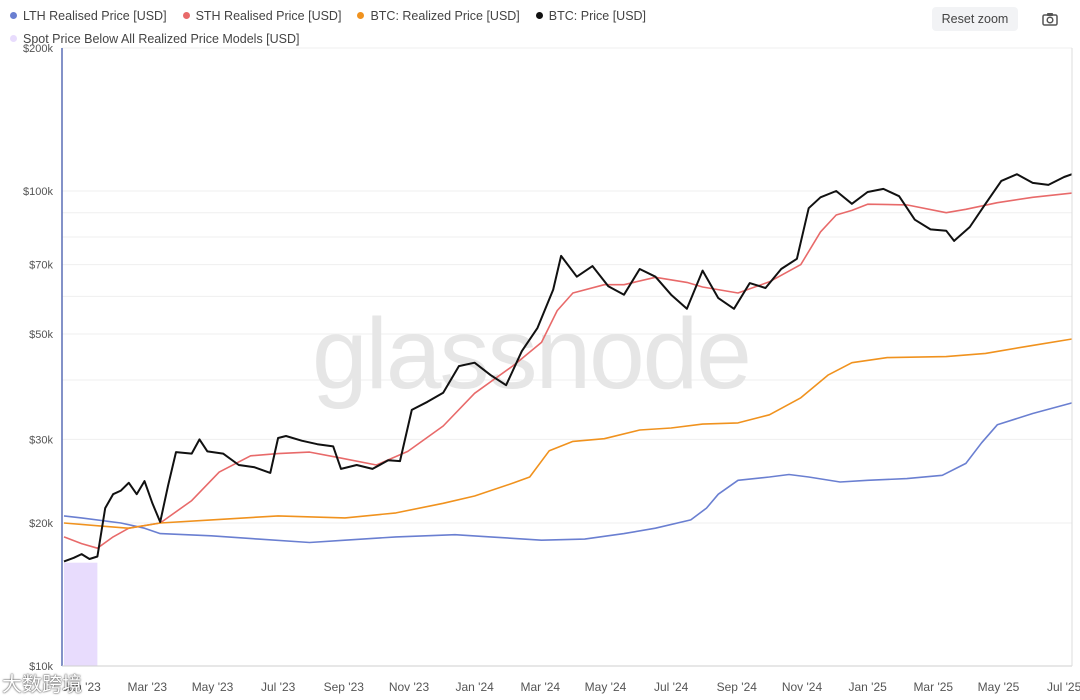 This screenshot has height=700, width=1080. What do you see at coordinates (1063, 687) in the screenshot?
I see `x-tick-label: Jul '25` at bounding box center [1063, 687].